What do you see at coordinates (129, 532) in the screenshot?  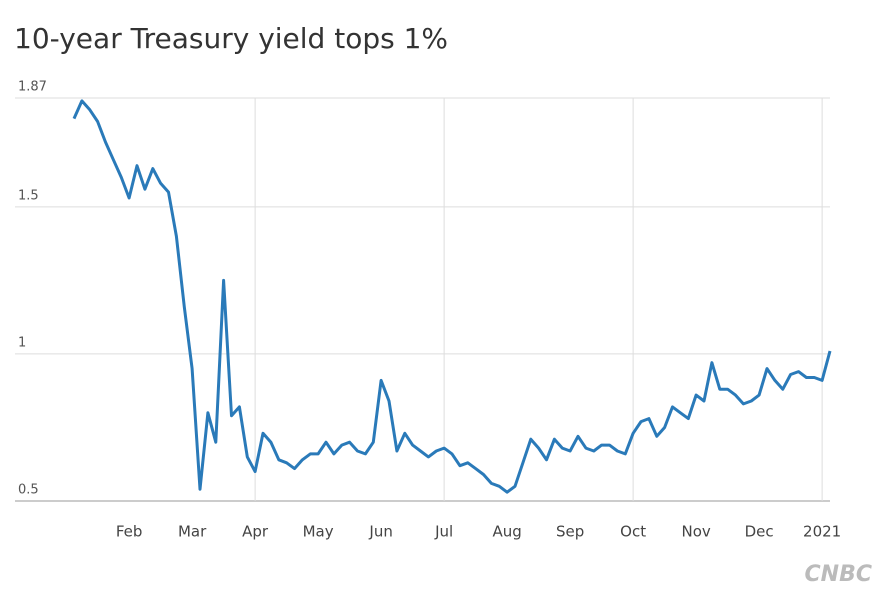 I see `x-tick-label: Feb` at bounding box center [129, 532].